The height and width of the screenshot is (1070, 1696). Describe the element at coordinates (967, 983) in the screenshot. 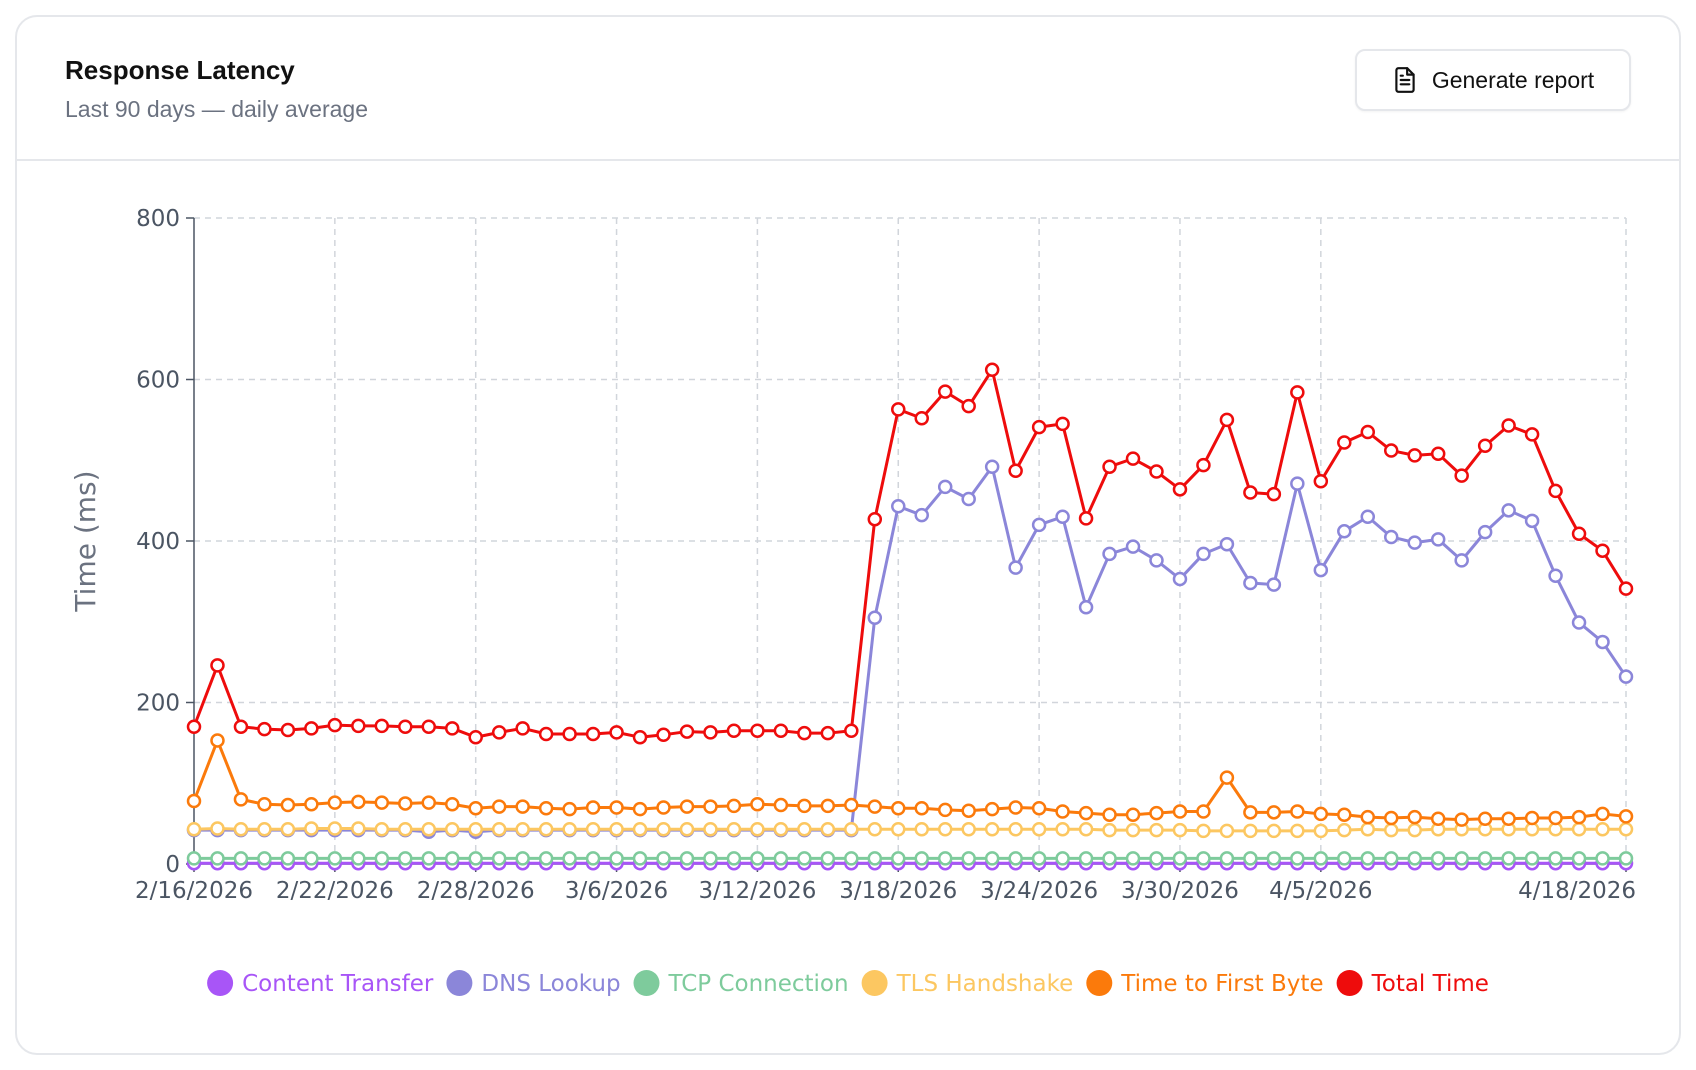

I see `legend-item: TLS Handshake` at that location.